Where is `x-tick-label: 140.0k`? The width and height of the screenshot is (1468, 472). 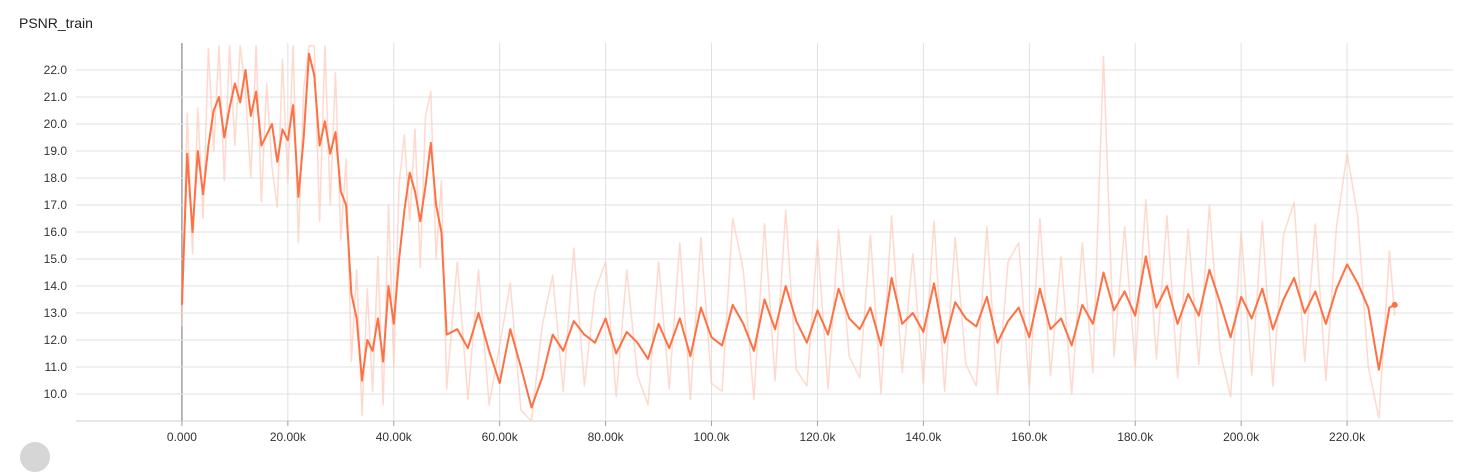 x-tick-label: 140.0k is located at coordinates (923, 437).